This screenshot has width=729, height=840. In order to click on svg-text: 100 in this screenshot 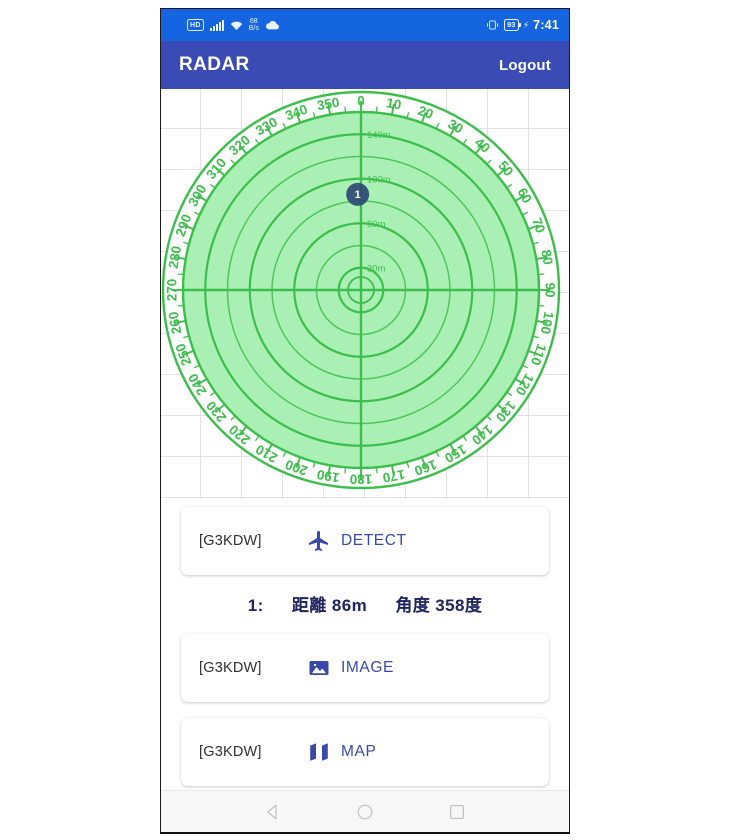, I will do `click(547, 322)`.